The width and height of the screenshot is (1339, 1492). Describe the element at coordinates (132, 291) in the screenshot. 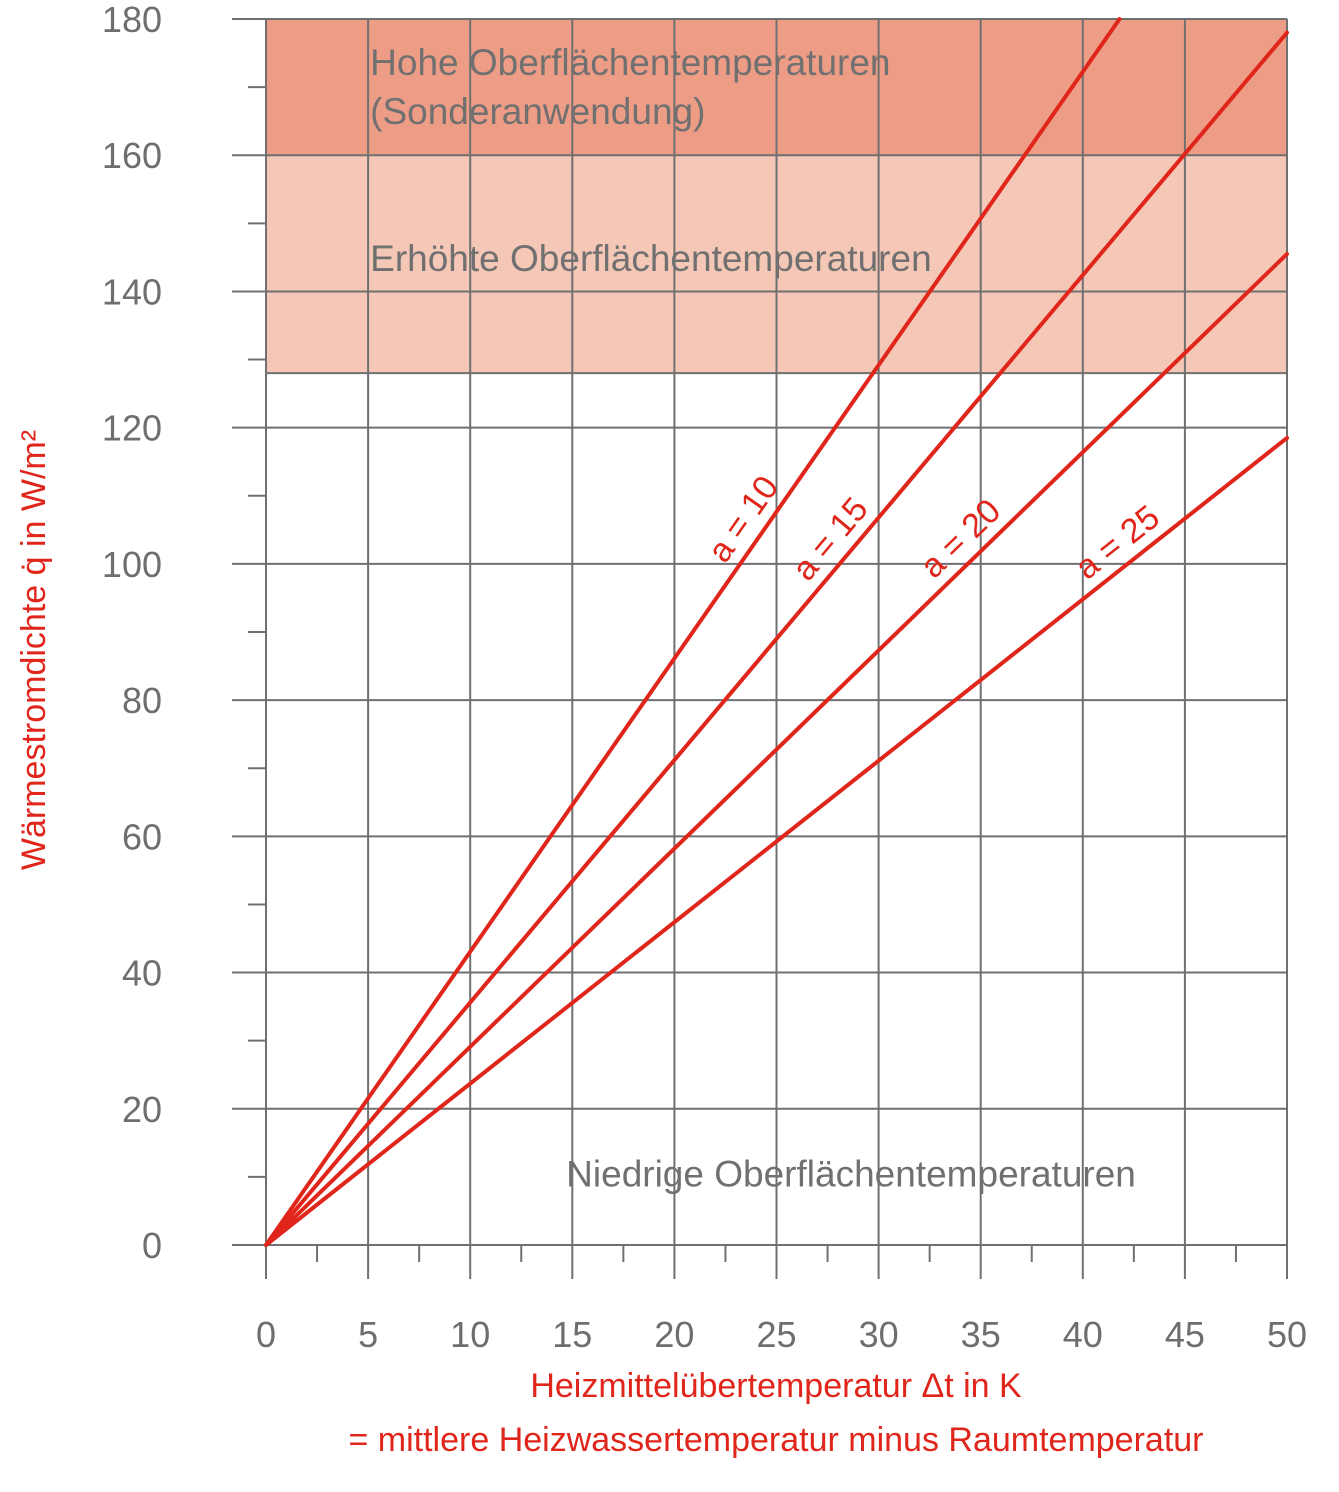

I see `y-tick-label-140: 140` at that location.